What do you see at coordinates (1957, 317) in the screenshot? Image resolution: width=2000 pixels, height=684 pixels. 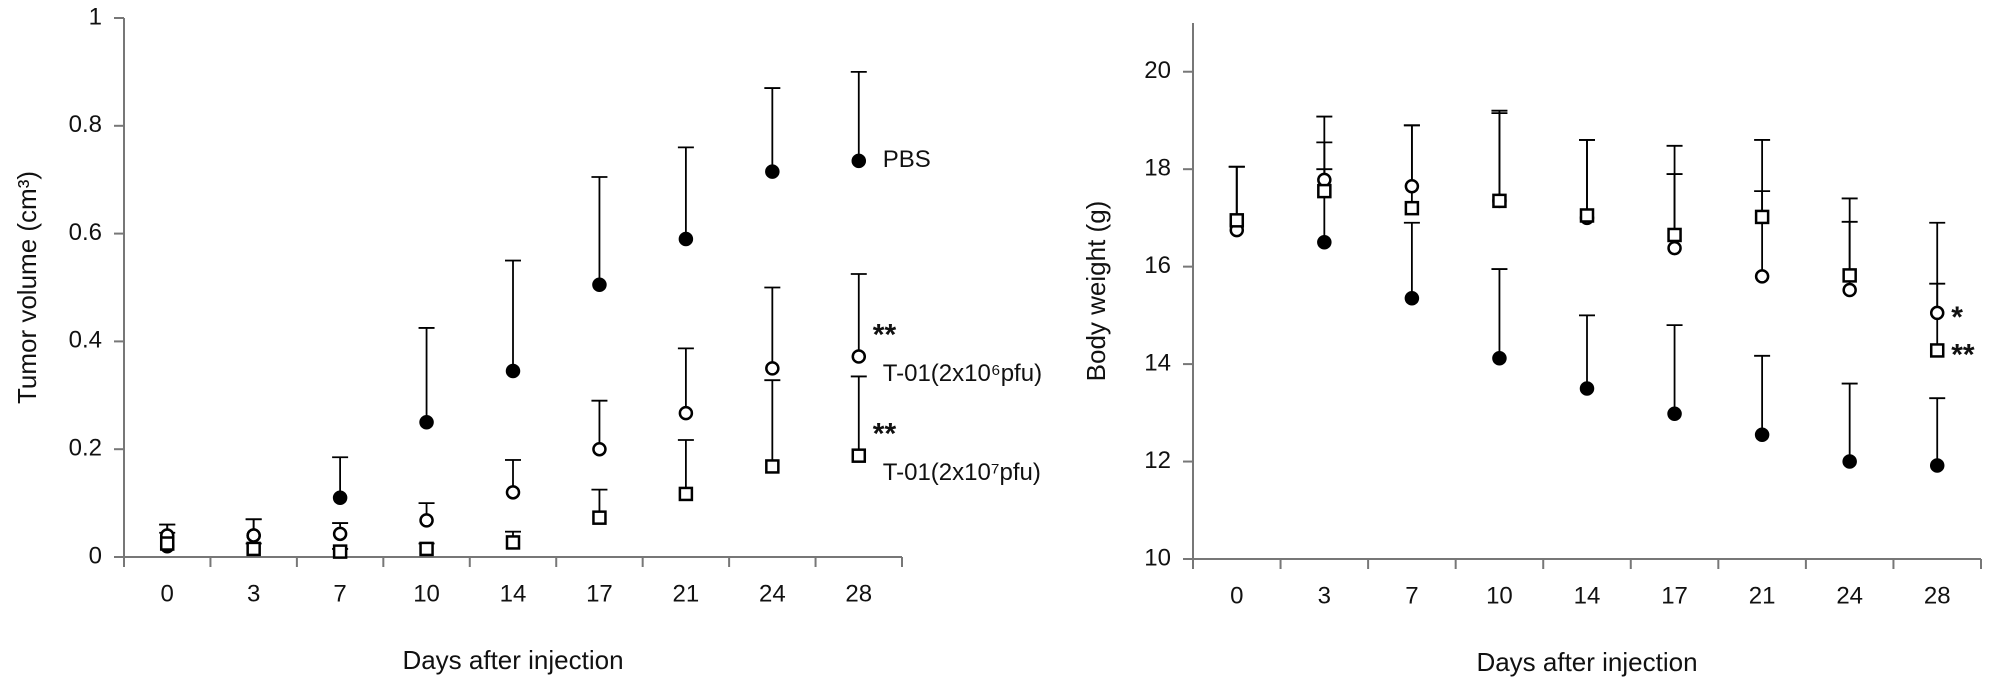 I see `annotation: *` at bounding box center [1957, 317].